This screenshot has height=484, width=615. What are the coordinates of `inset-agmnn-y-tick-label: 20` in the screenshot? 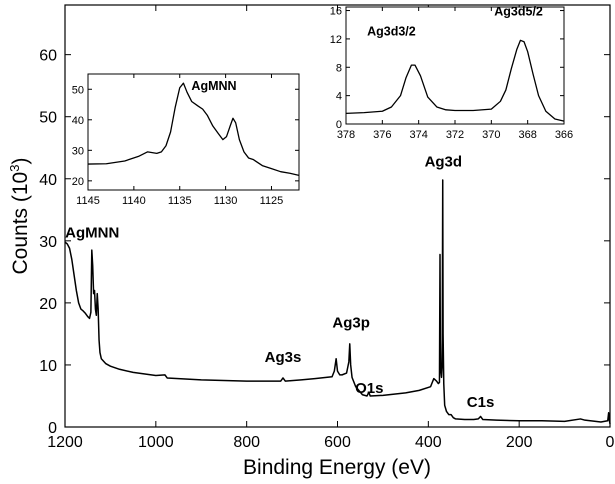 It's located at (78, 182).